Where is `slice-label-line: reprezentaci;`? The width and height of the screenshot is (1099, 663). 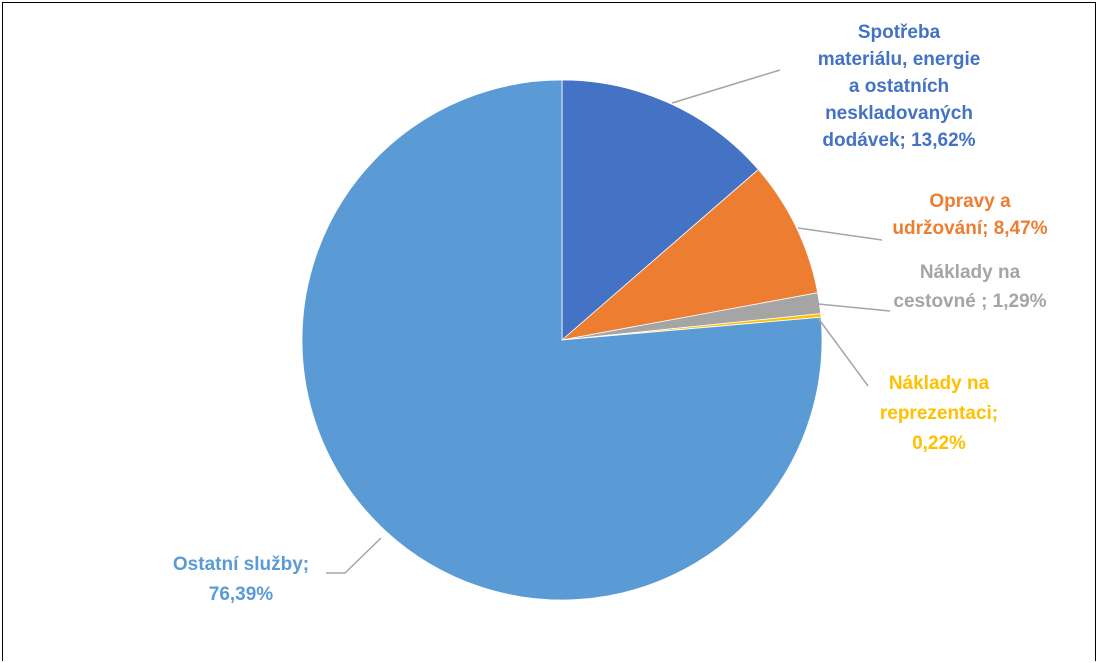
slice-label-line: reprezentaci; is located at coordinates (939, 413).